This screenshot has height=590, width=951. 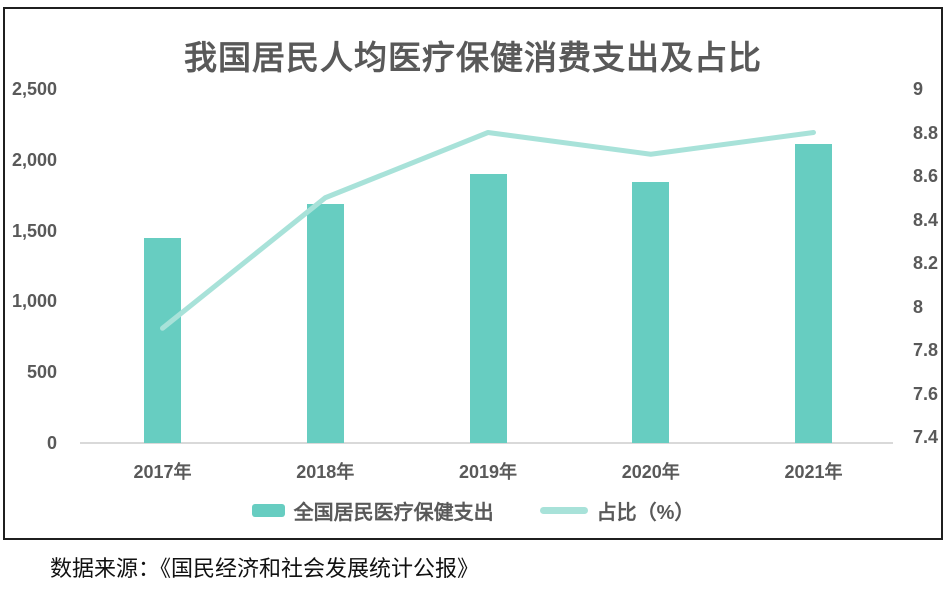 I want to click on x-axis-label-2017: 2017年, so click(x=162, y=472).